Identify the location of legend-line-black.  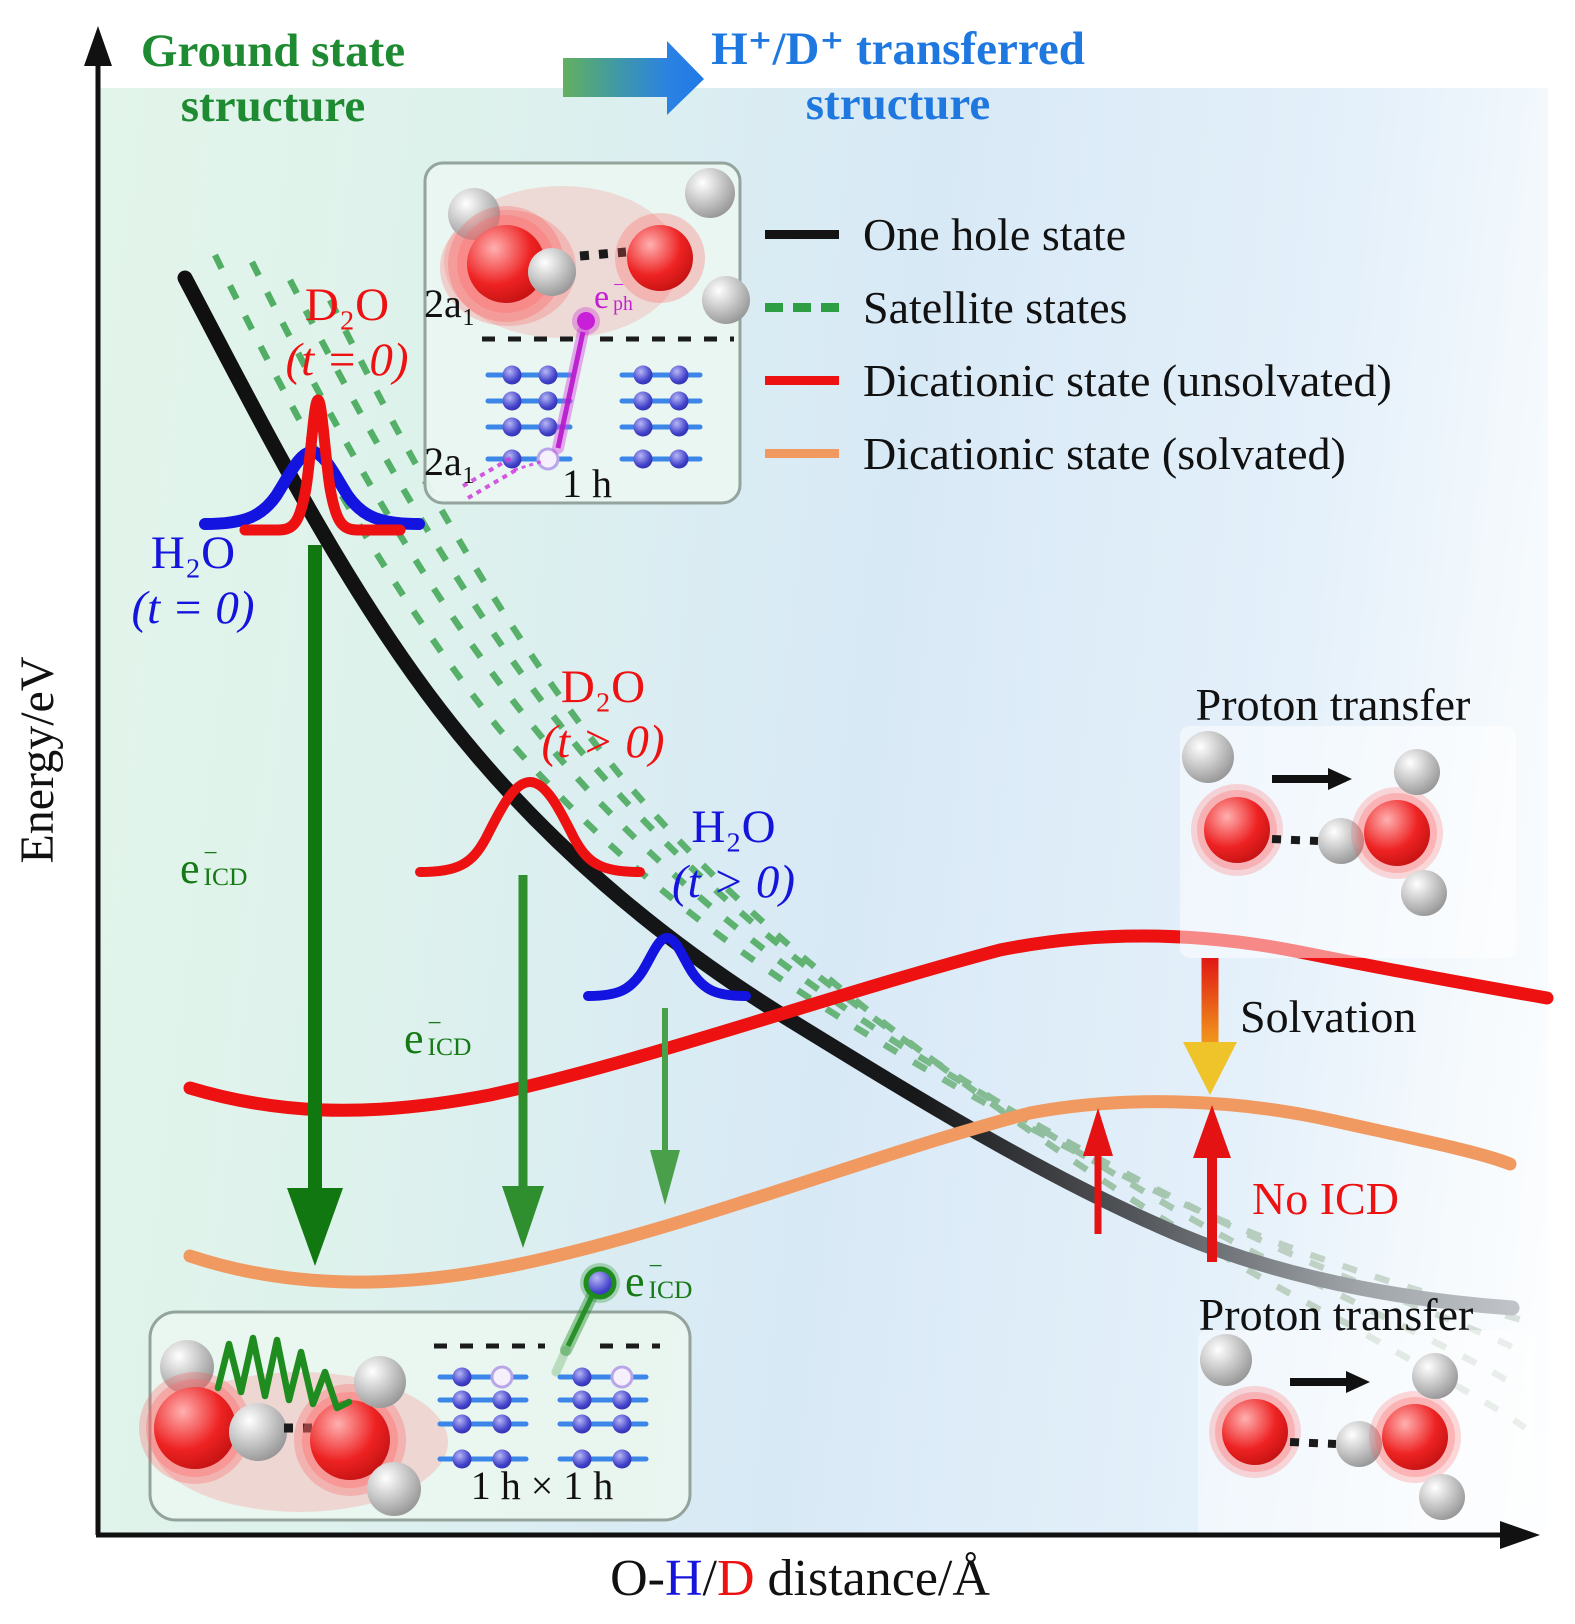
(802, 234).